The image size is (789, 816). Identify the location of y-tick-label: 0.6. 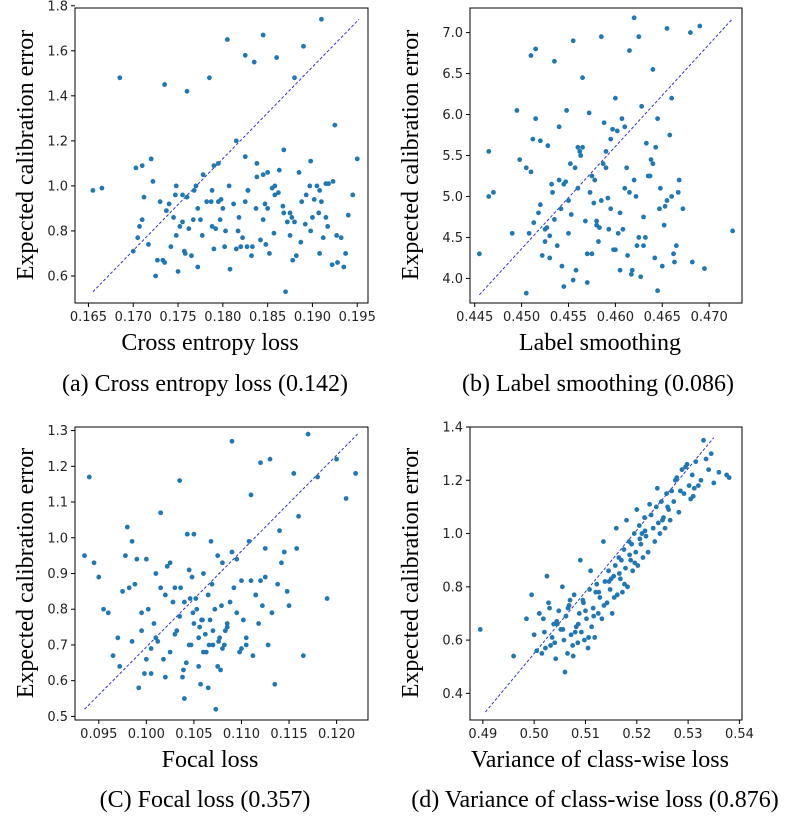
(452, 641).